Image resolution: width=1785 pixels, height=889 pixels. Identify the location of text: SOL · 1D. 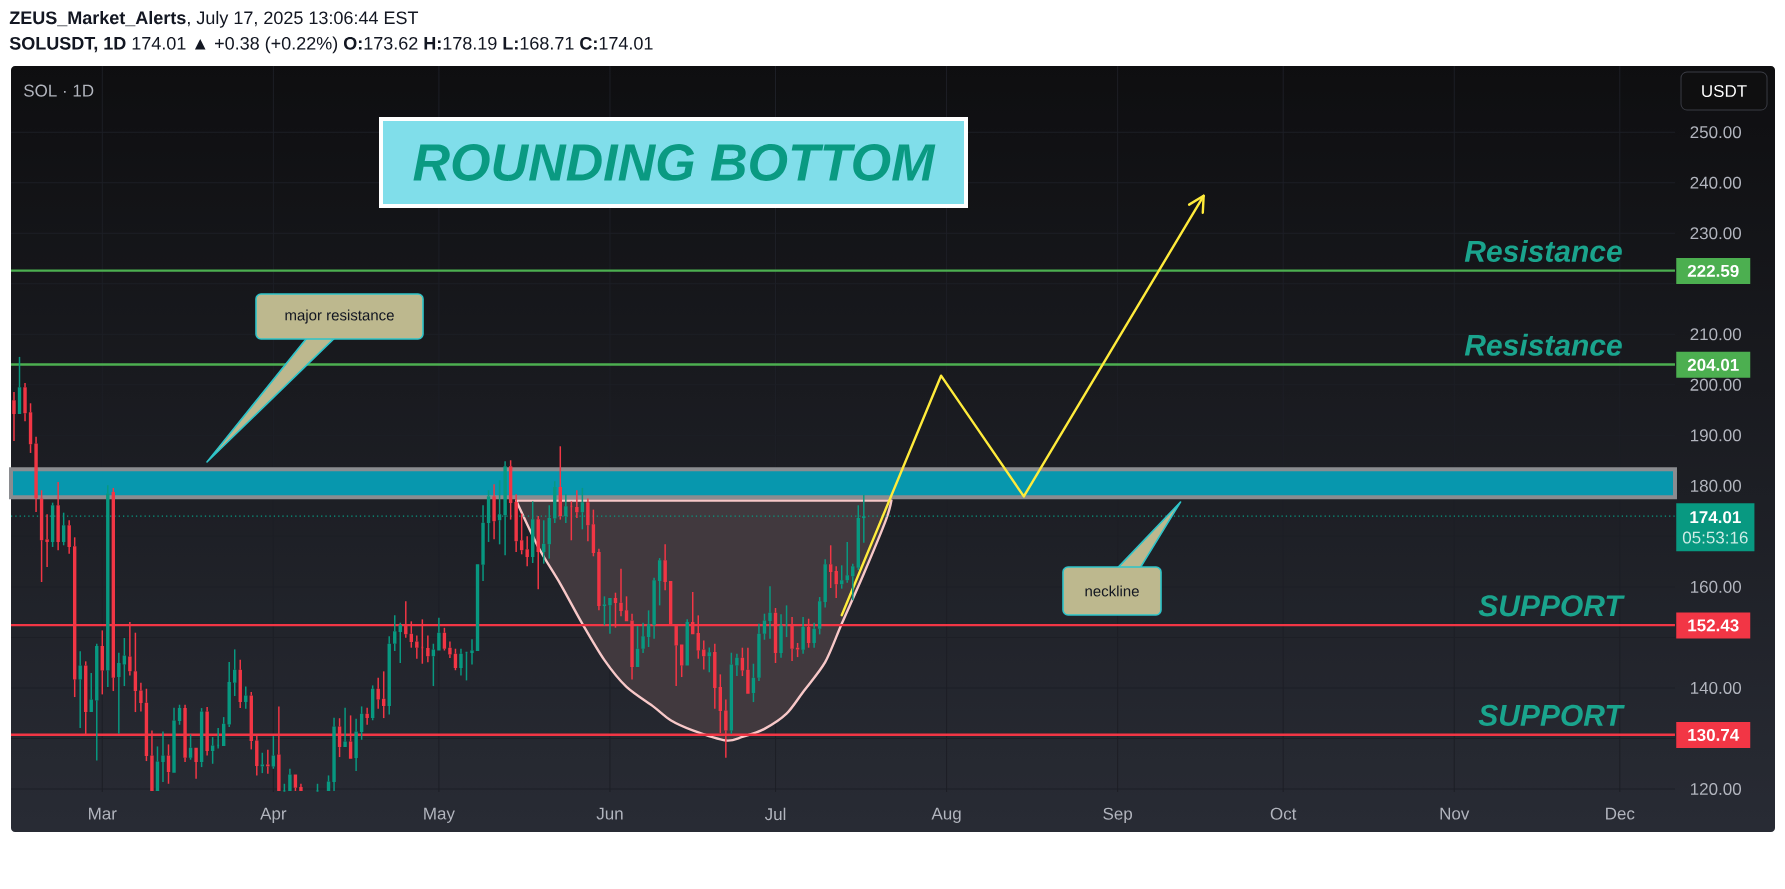
(59, 90).